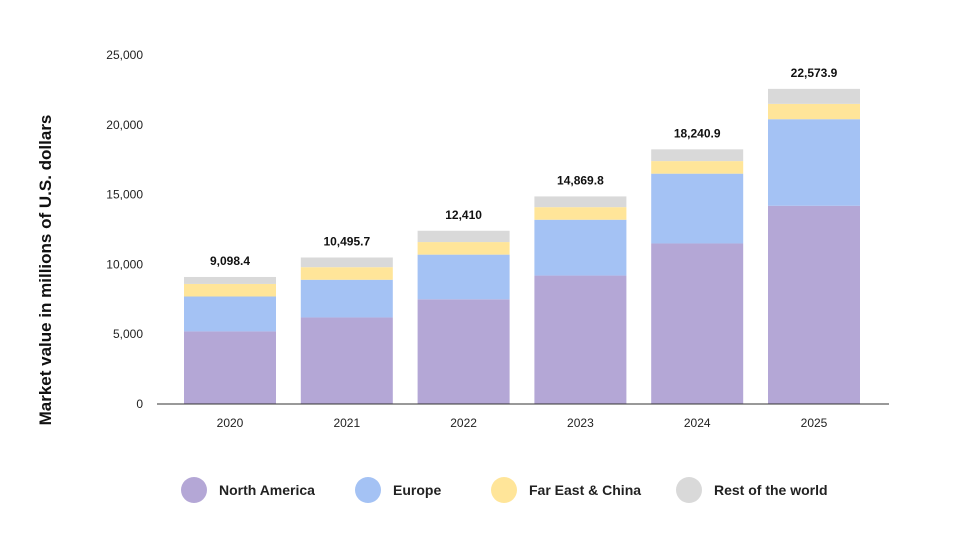 Image resolution: width=960 pixels, height=541 pixels. What do you see at coordinates (267, 490) in the screenshot?
I see `legend-label: North America` at bounding box center [267, 490].